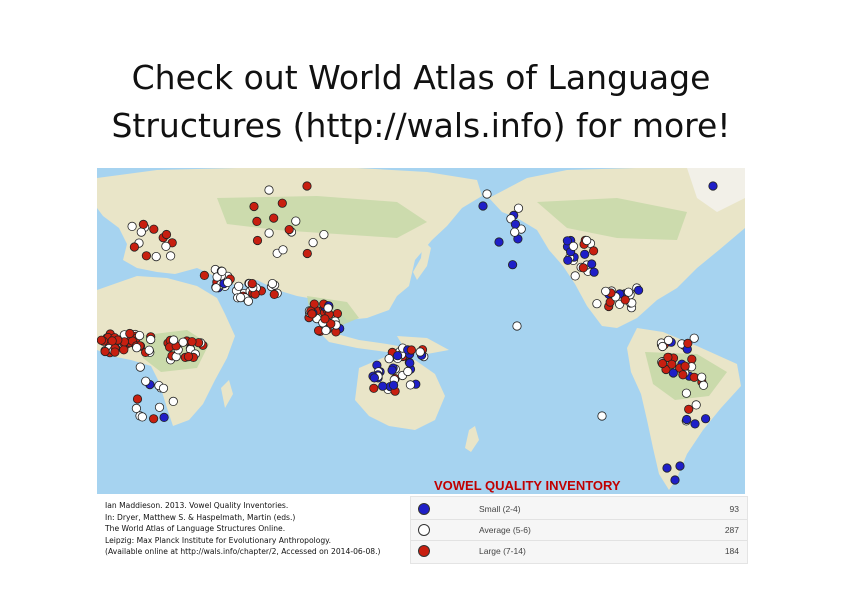 The width and height of the screenshot is (842, 595). Describe the element at coordinates (579, 509) in the screenshot. I see `legend-row-small: Small (2-4) 93` at that location.